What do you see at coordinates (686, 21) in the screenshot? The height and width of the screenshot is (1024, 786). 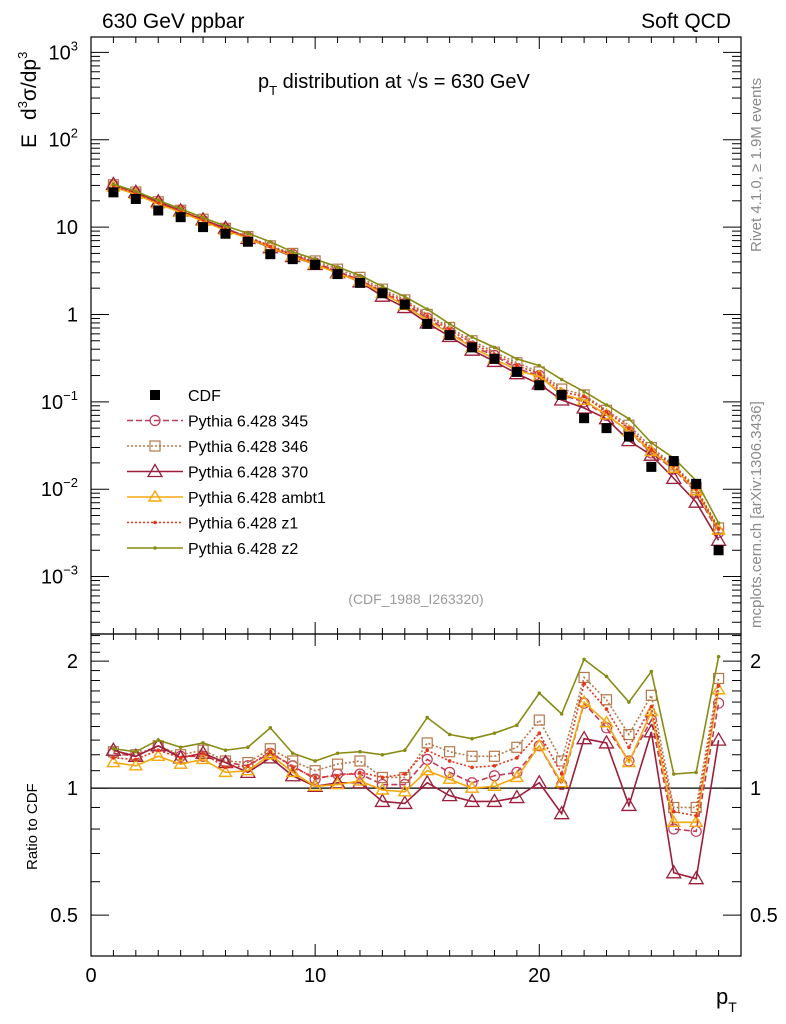 I see `category-title: Soft QCD` at bounding box center [686, 21].